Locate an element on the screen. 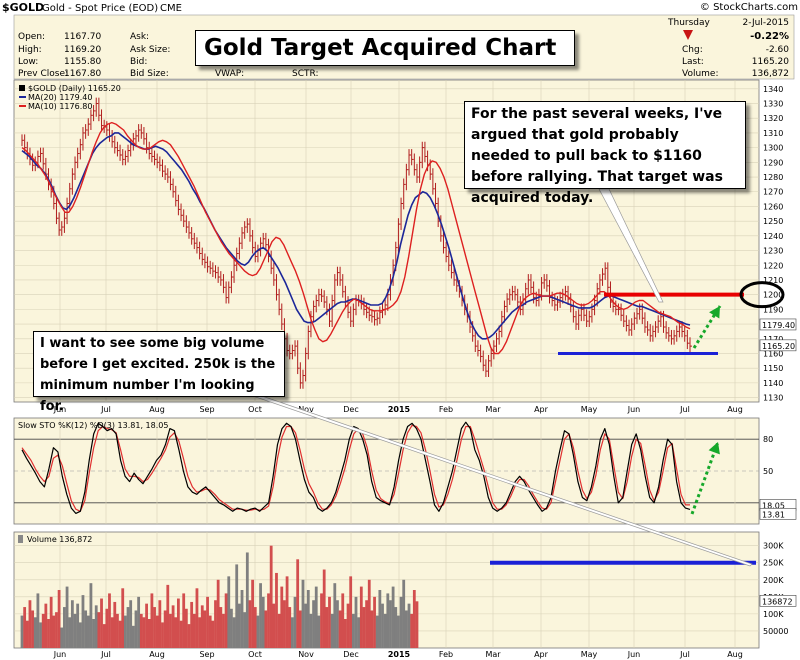 This screenshot has height=660, width=800. price-tick-label: 1310 is located at coordinates (773, 133).